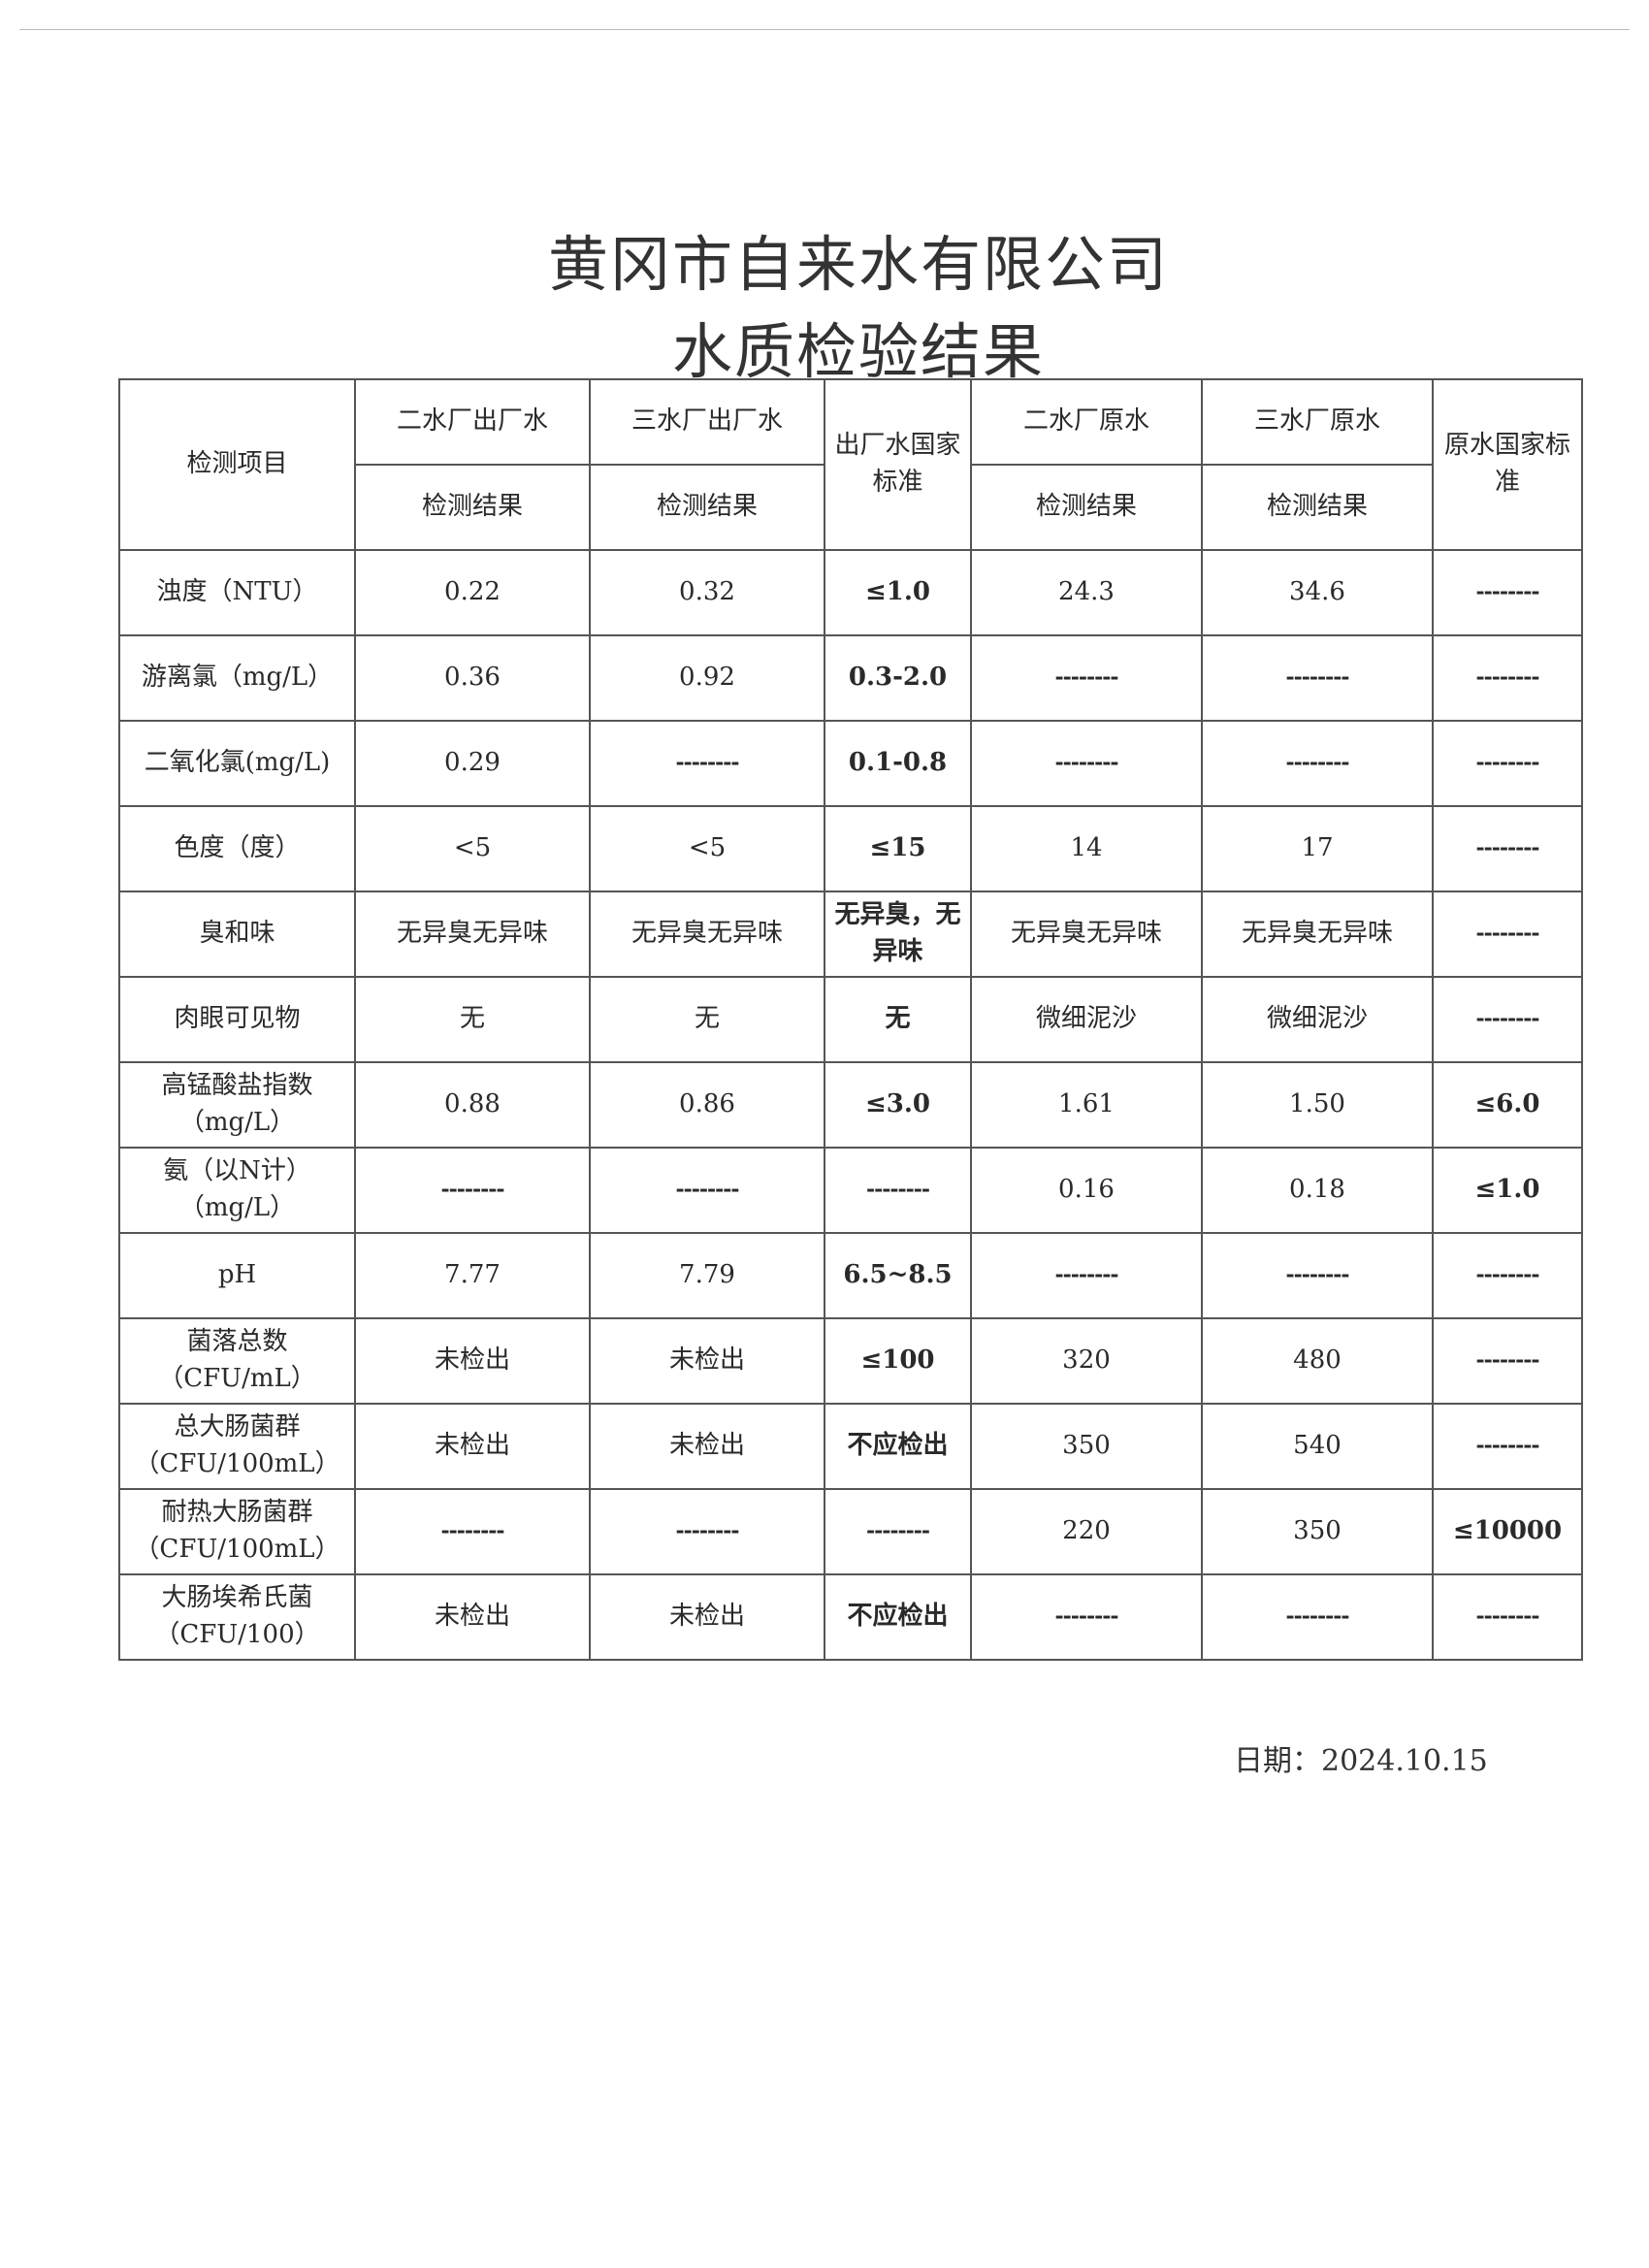 The width and height of the screenshot is (1649, 2268). I want to click on table-row: 肉眼可见物无无无微细泥沙 微细泥沙 --------, so click(850, 1019).